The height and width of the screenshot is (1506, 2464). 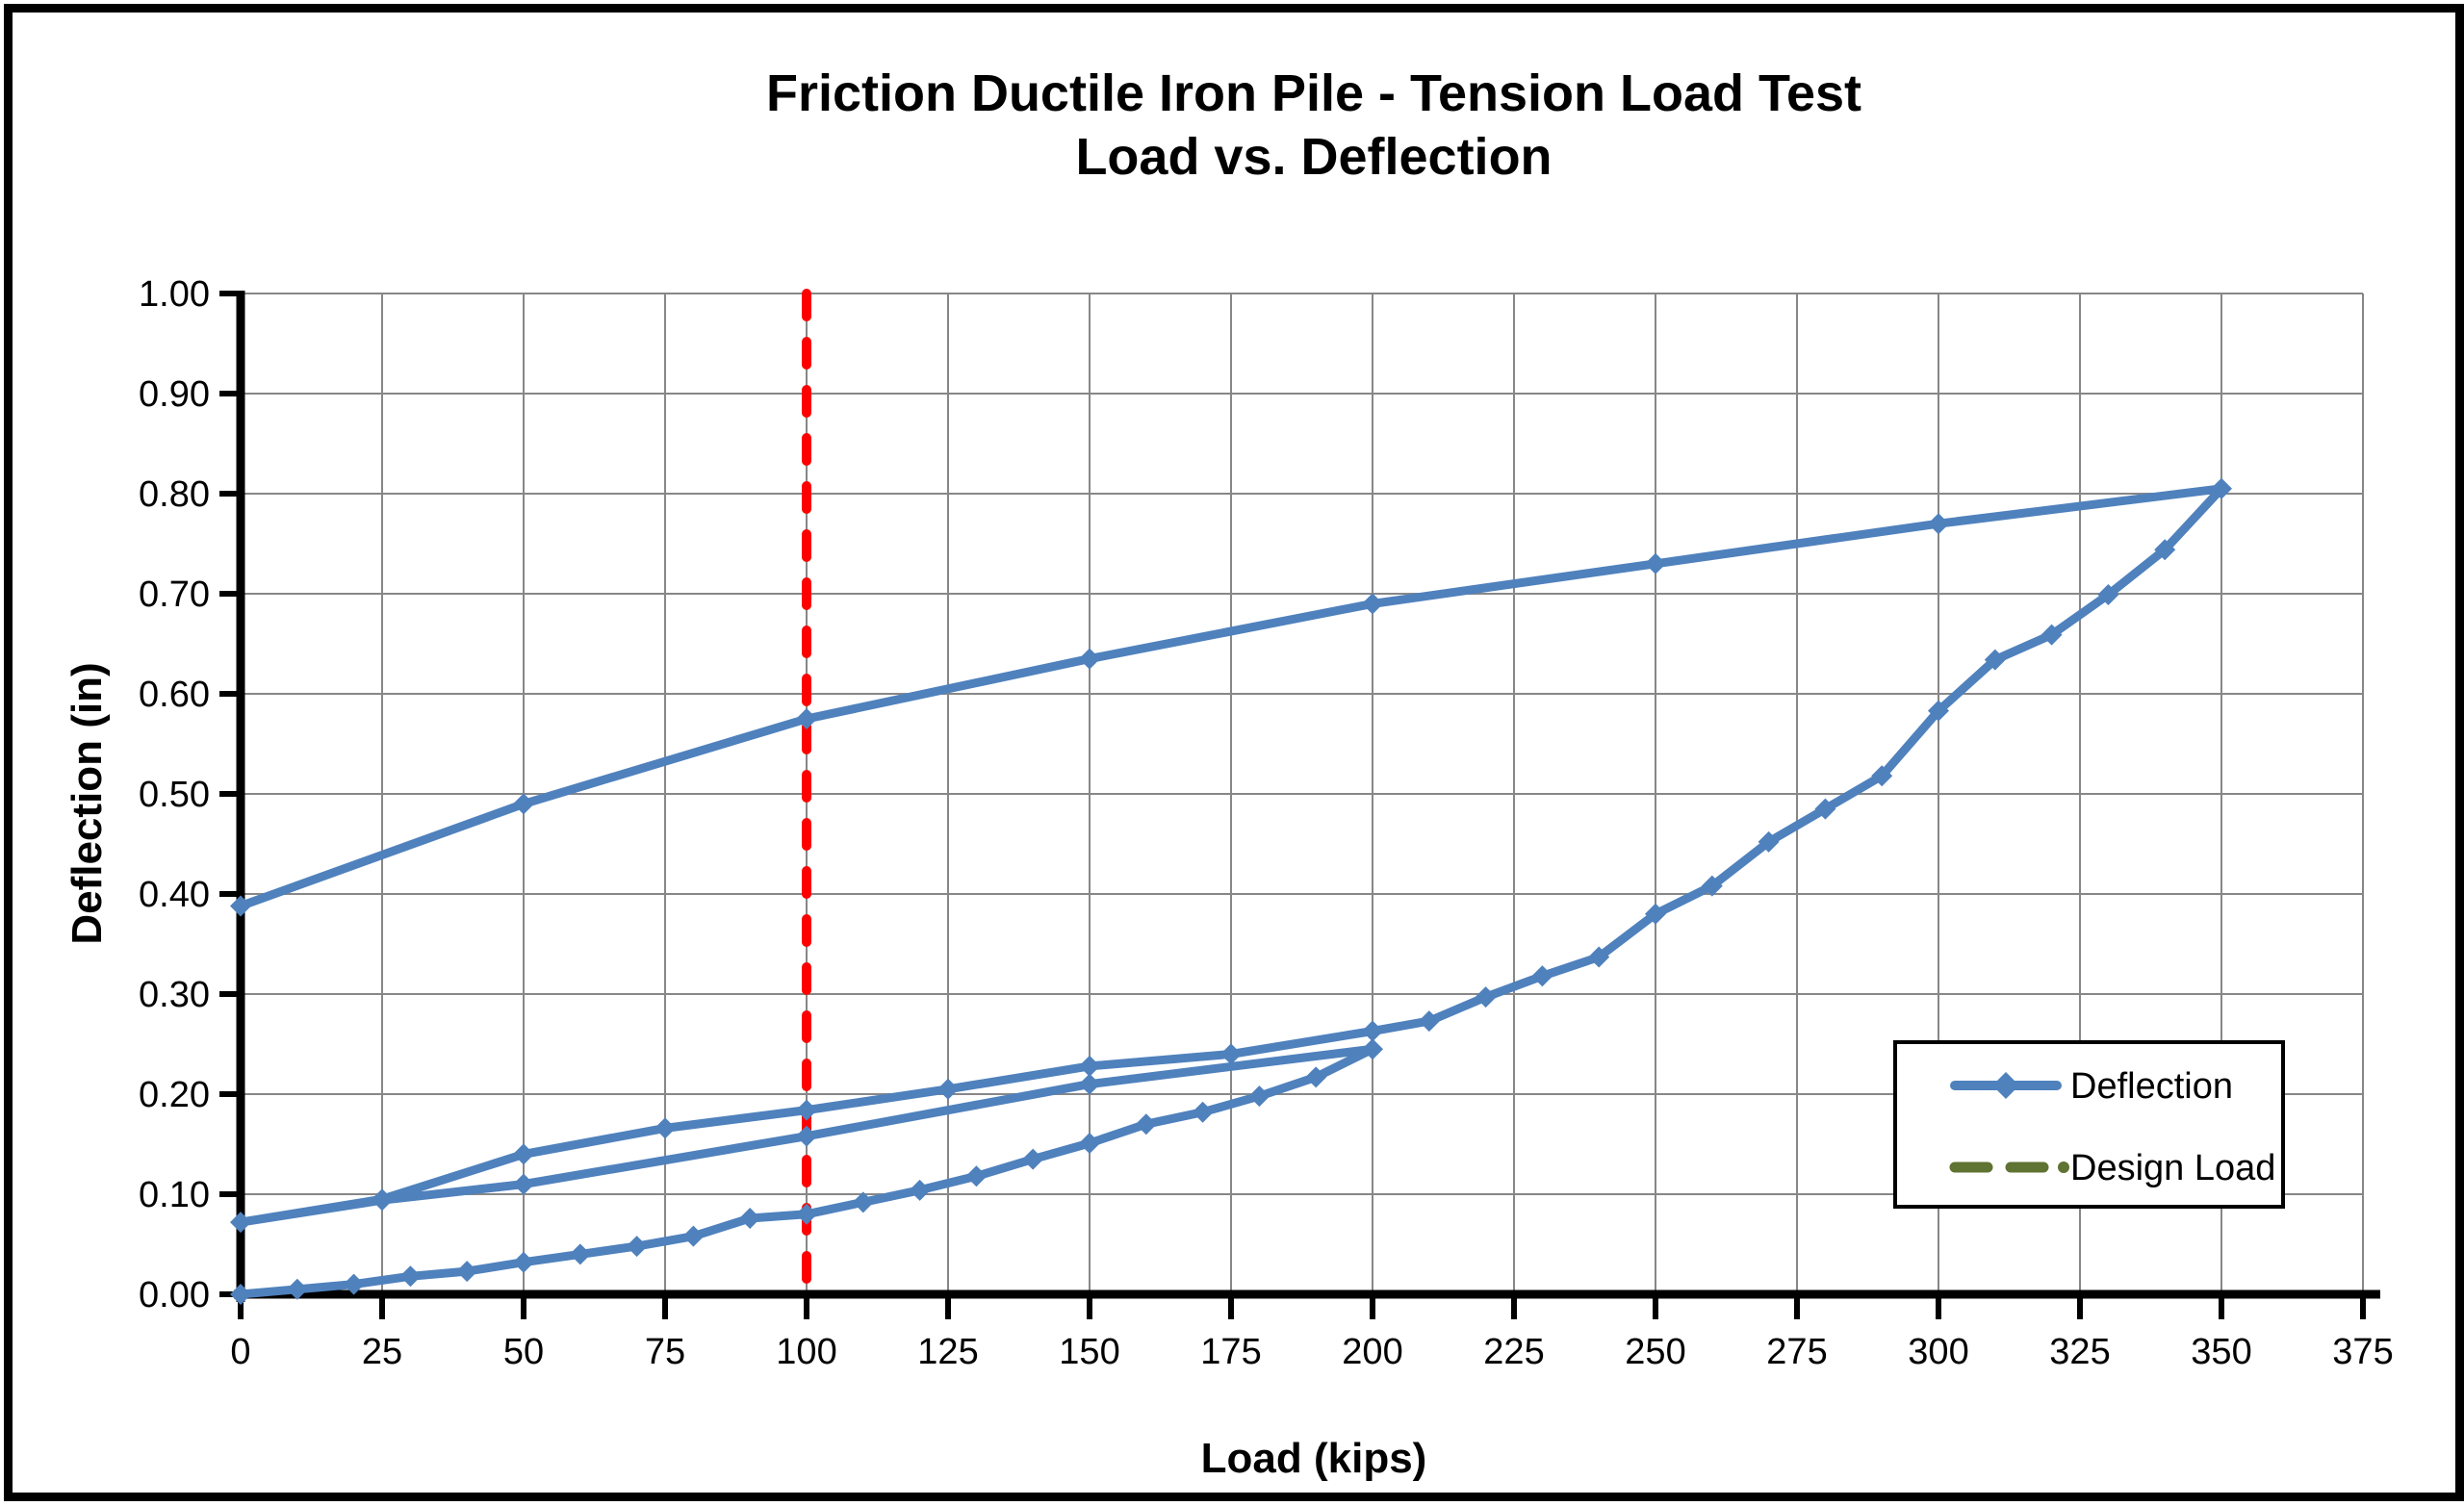 I want to click on y-tick-label-0.00: 0.00, so click(x=174, y=1295).